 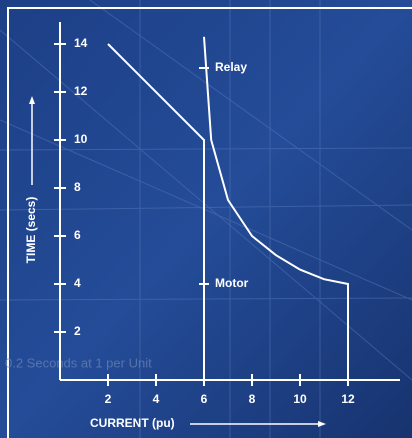 I want to click on y-axis-arrowhead, so click(x=32, y=100).